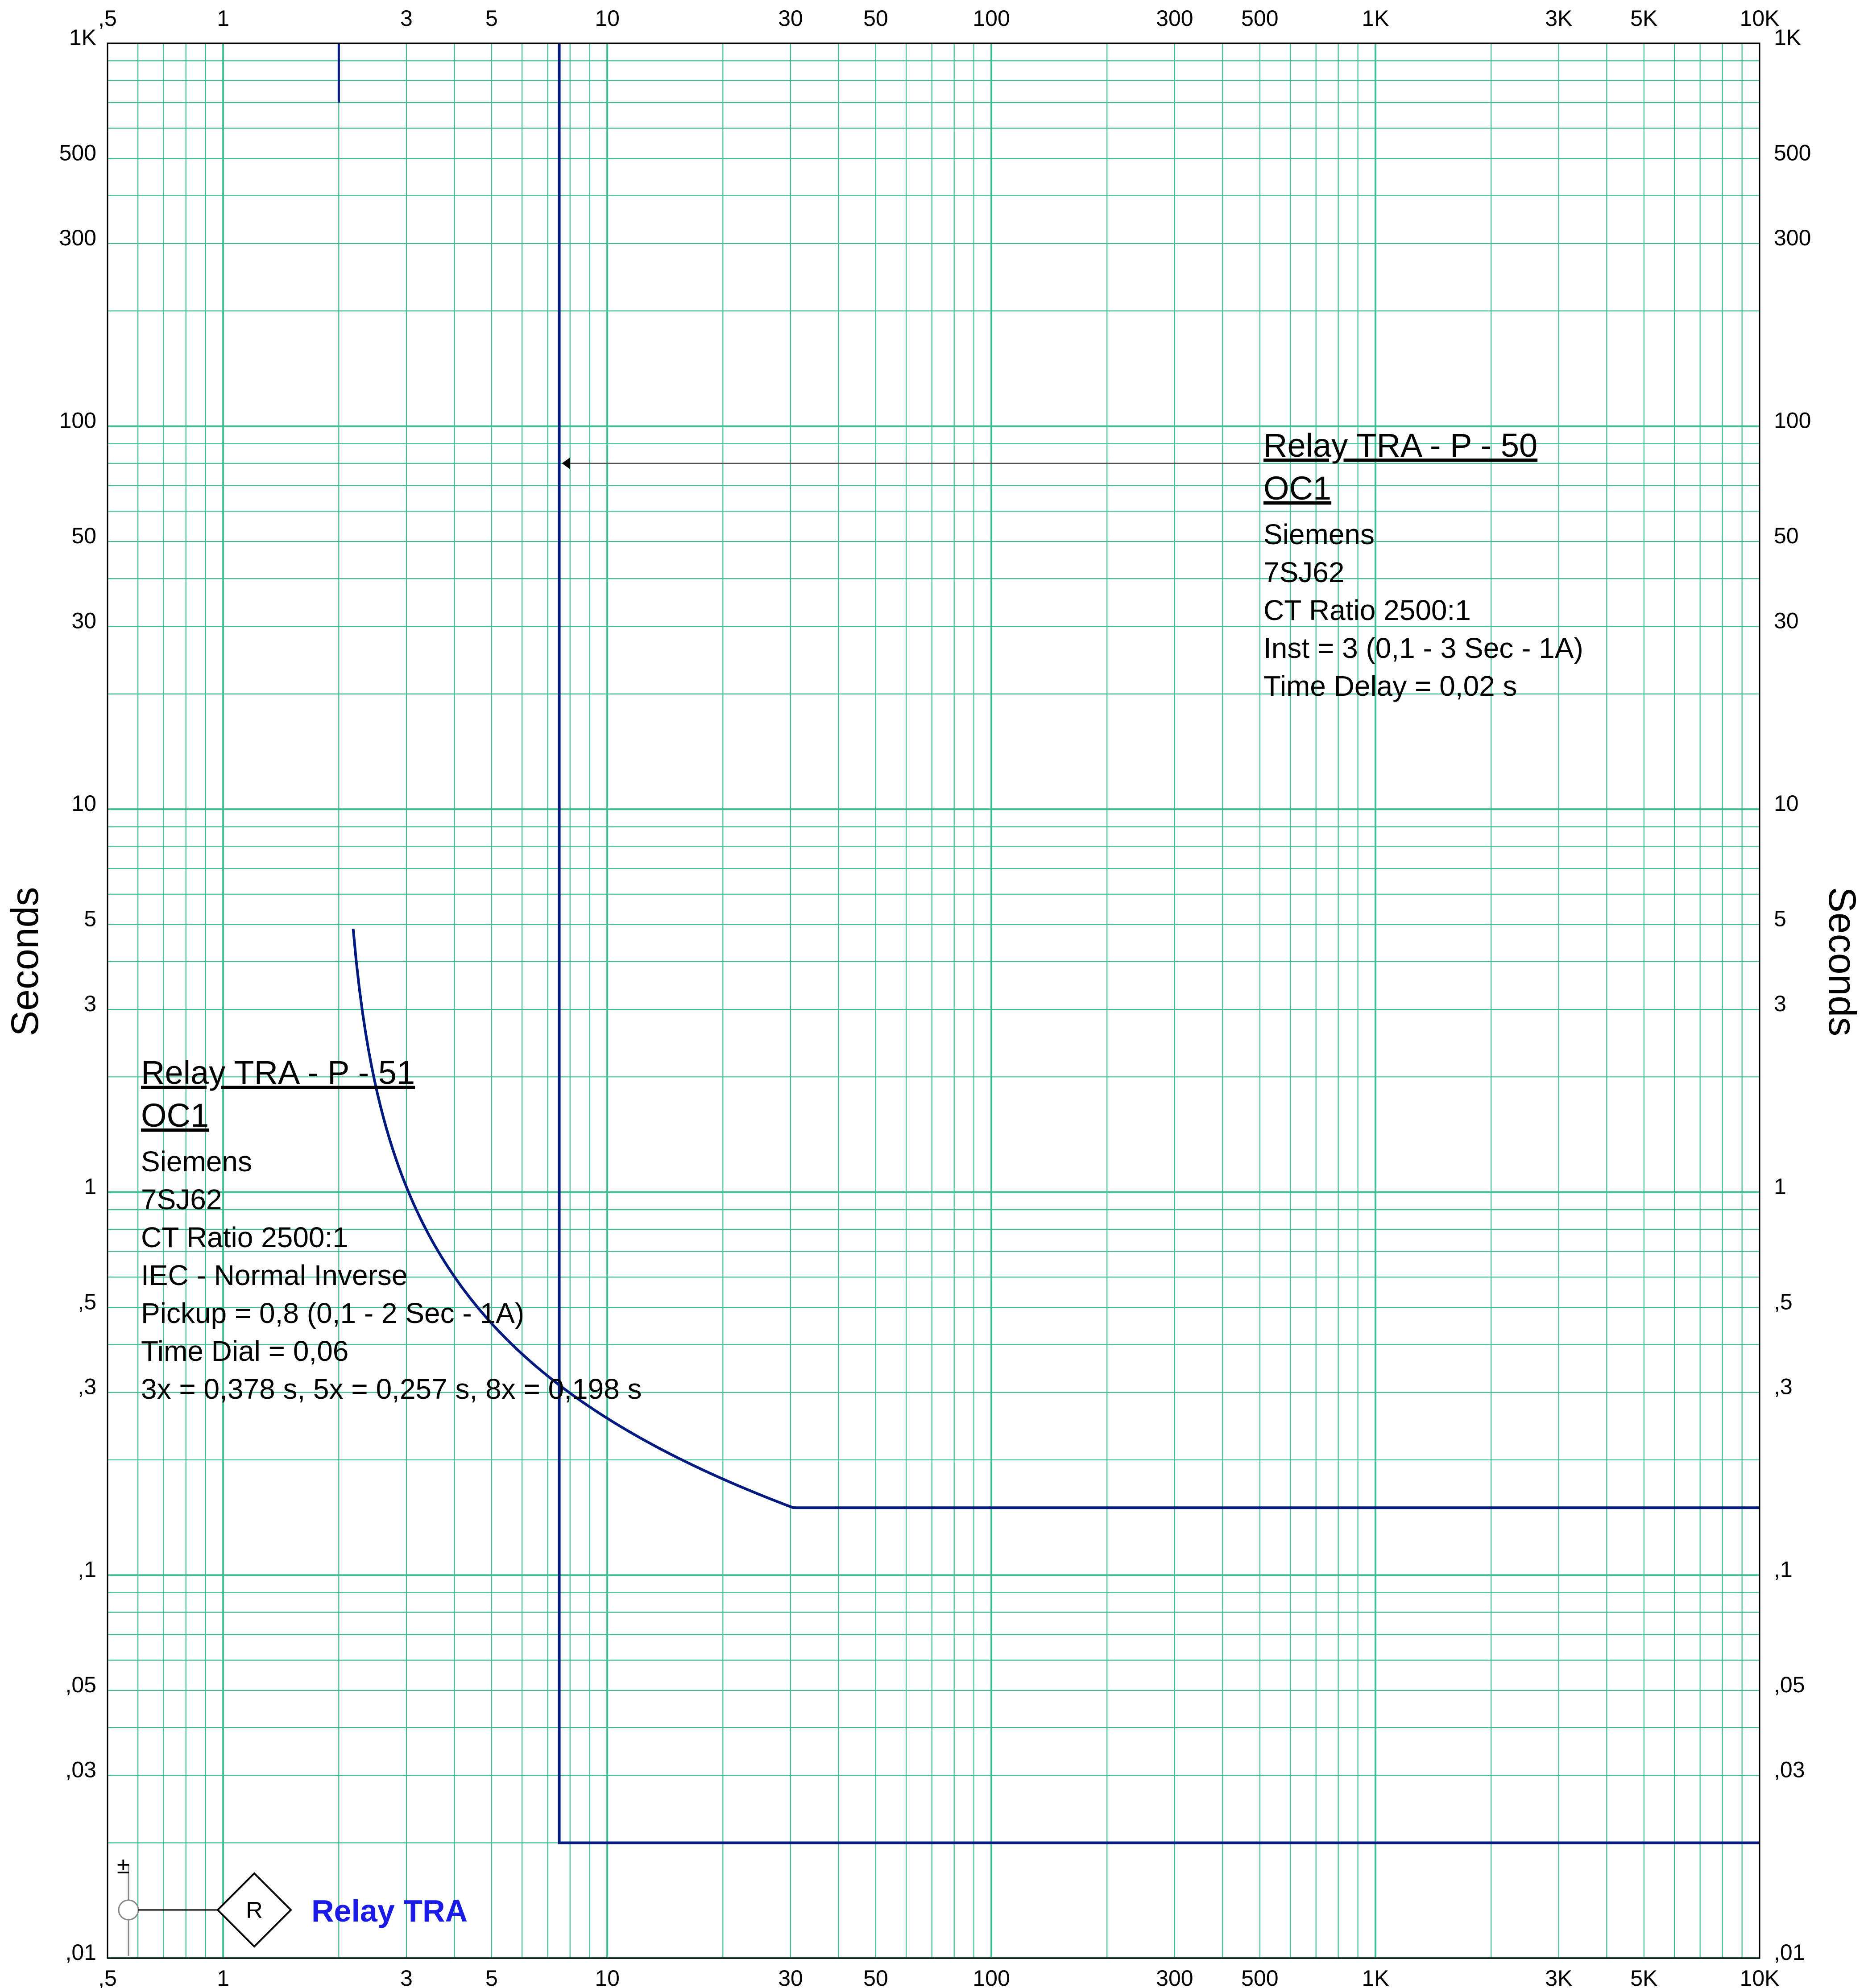 This screenshot has width=1868, height=1988. What do you see at coordinates (80, 1684) in the screenshot?
I see `y-tick-label-left: ,05` at bounding box center [80, 1684].